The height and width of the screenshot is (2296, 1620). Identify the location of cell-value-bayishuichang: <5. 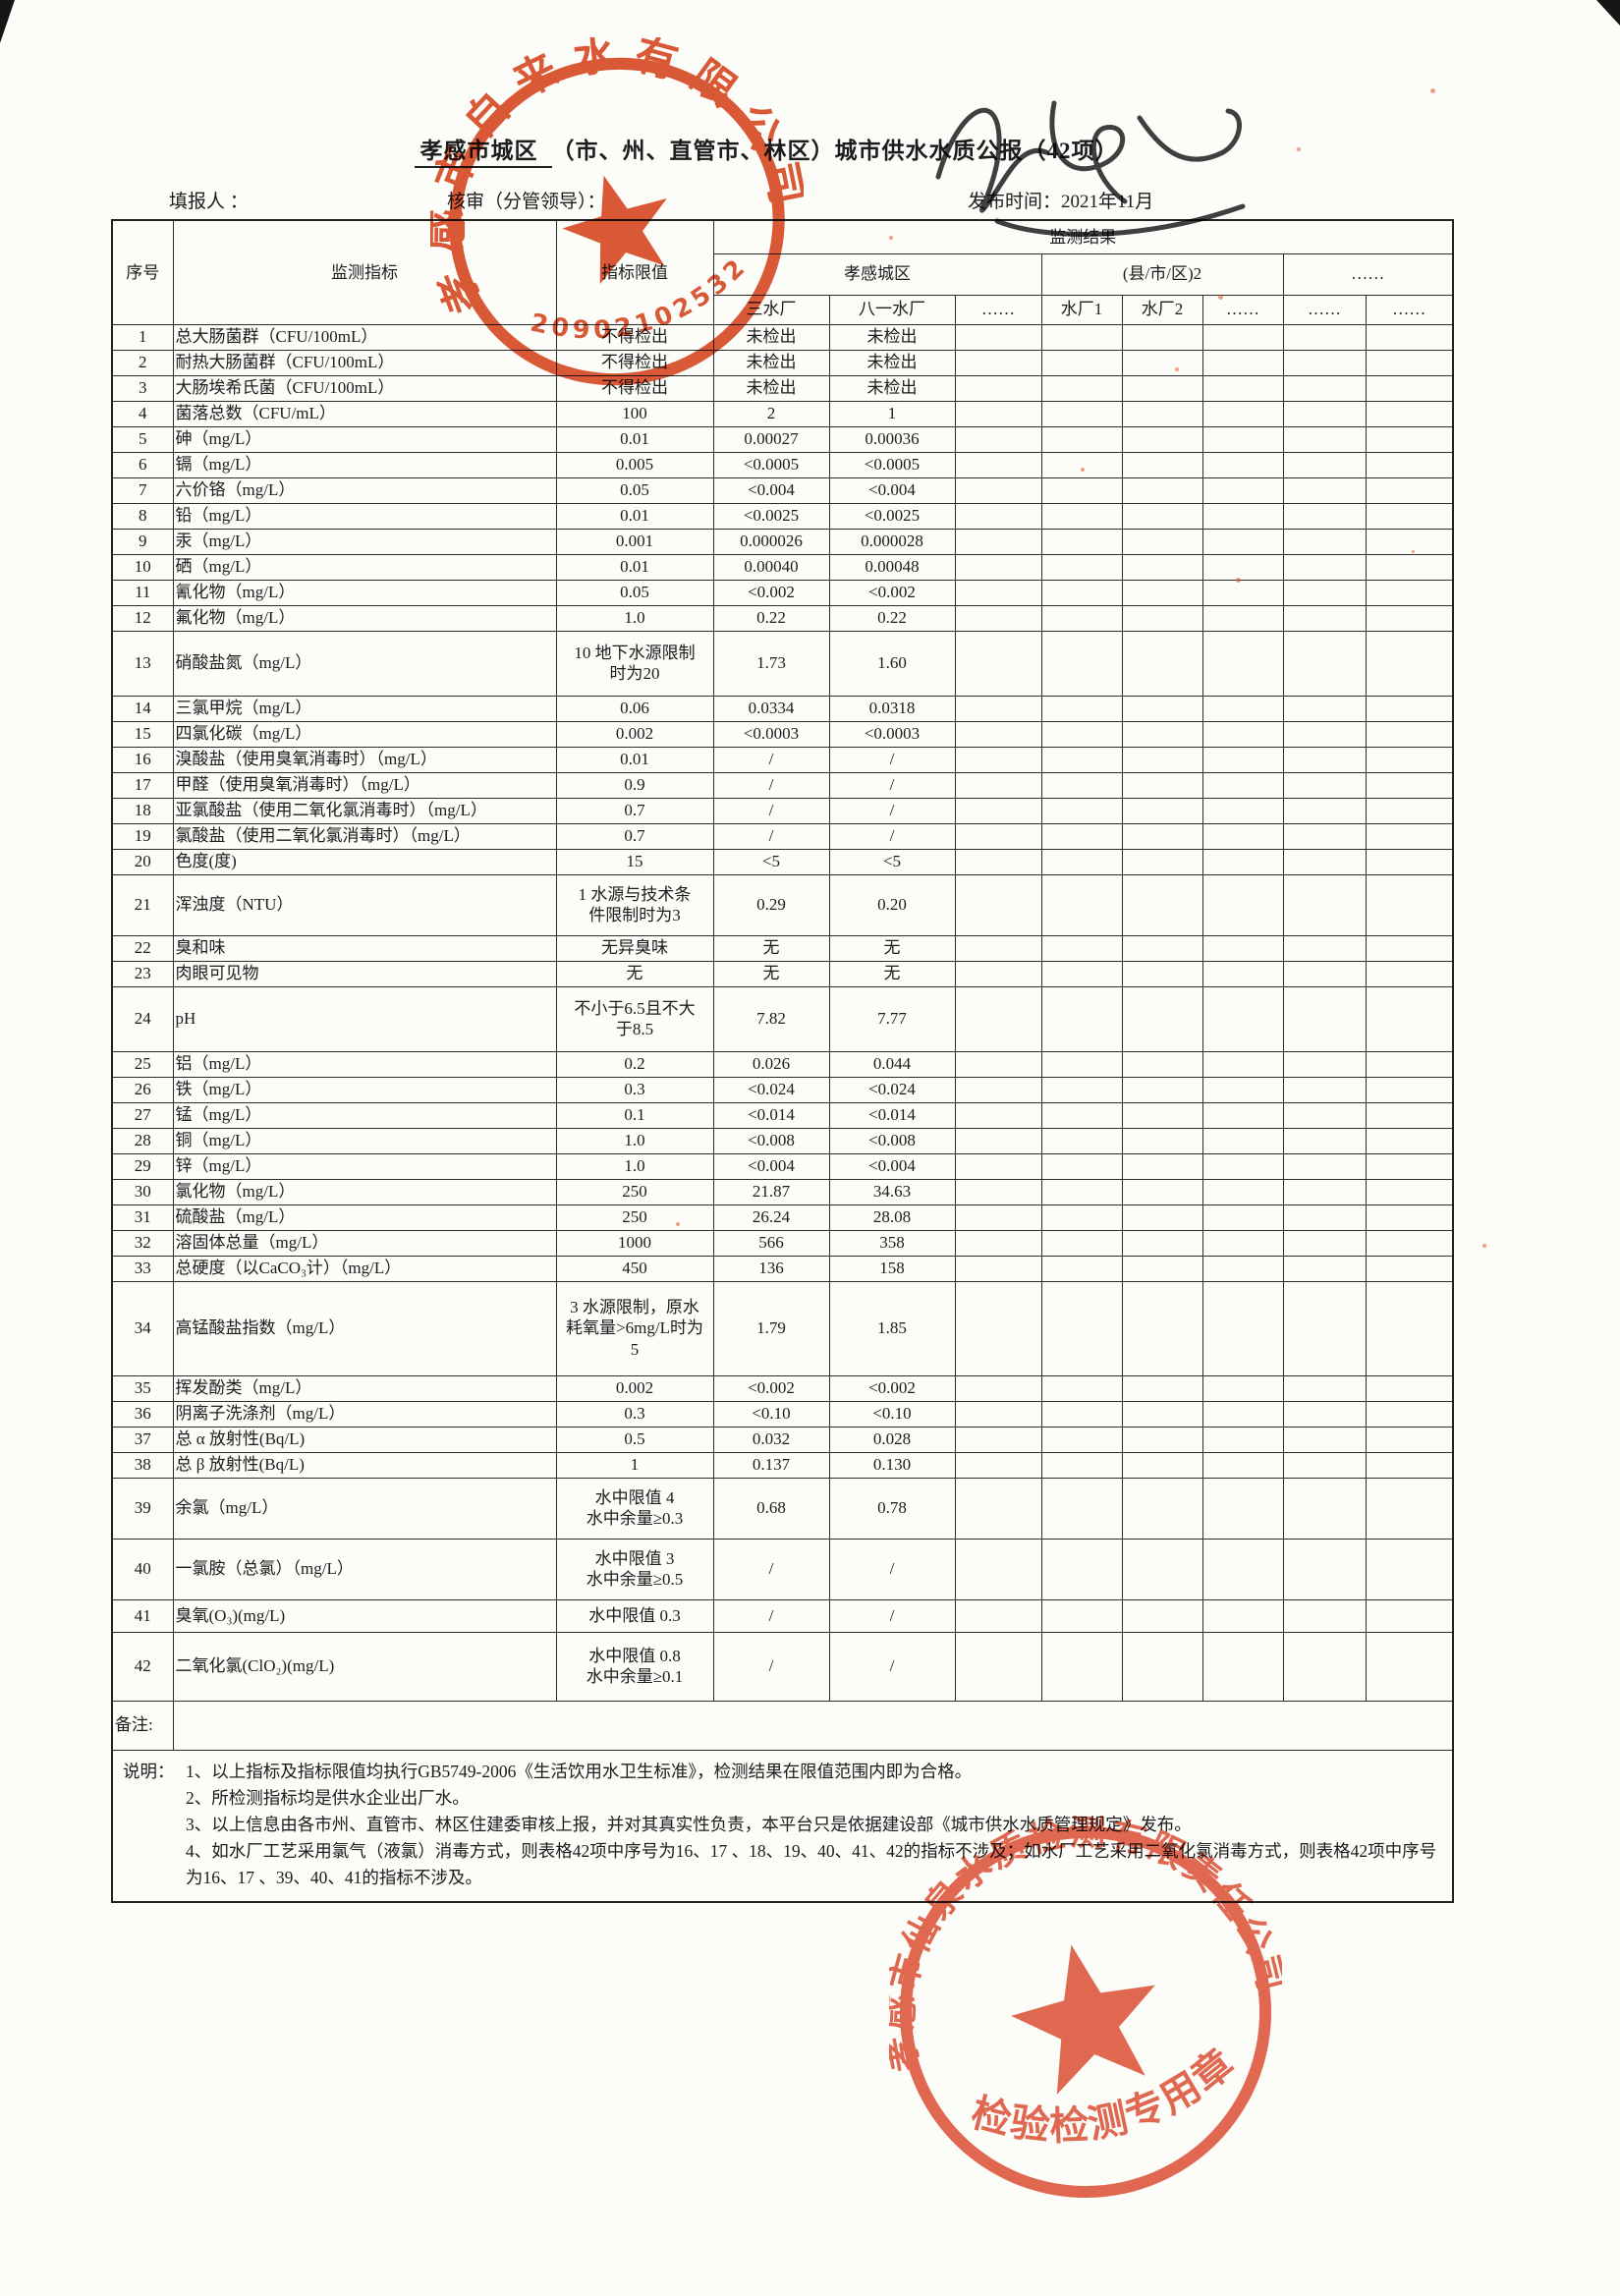
(892, 861).